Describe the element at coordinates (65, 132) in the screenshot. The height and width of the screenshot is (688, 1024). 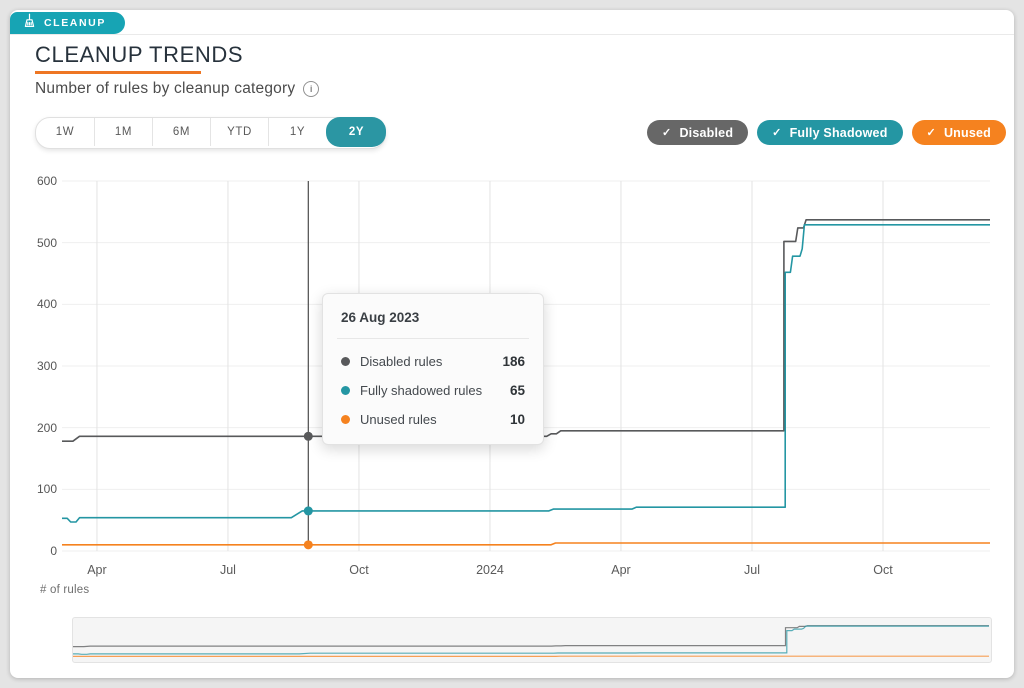
I see `range-button-1w: 1W` at that location.